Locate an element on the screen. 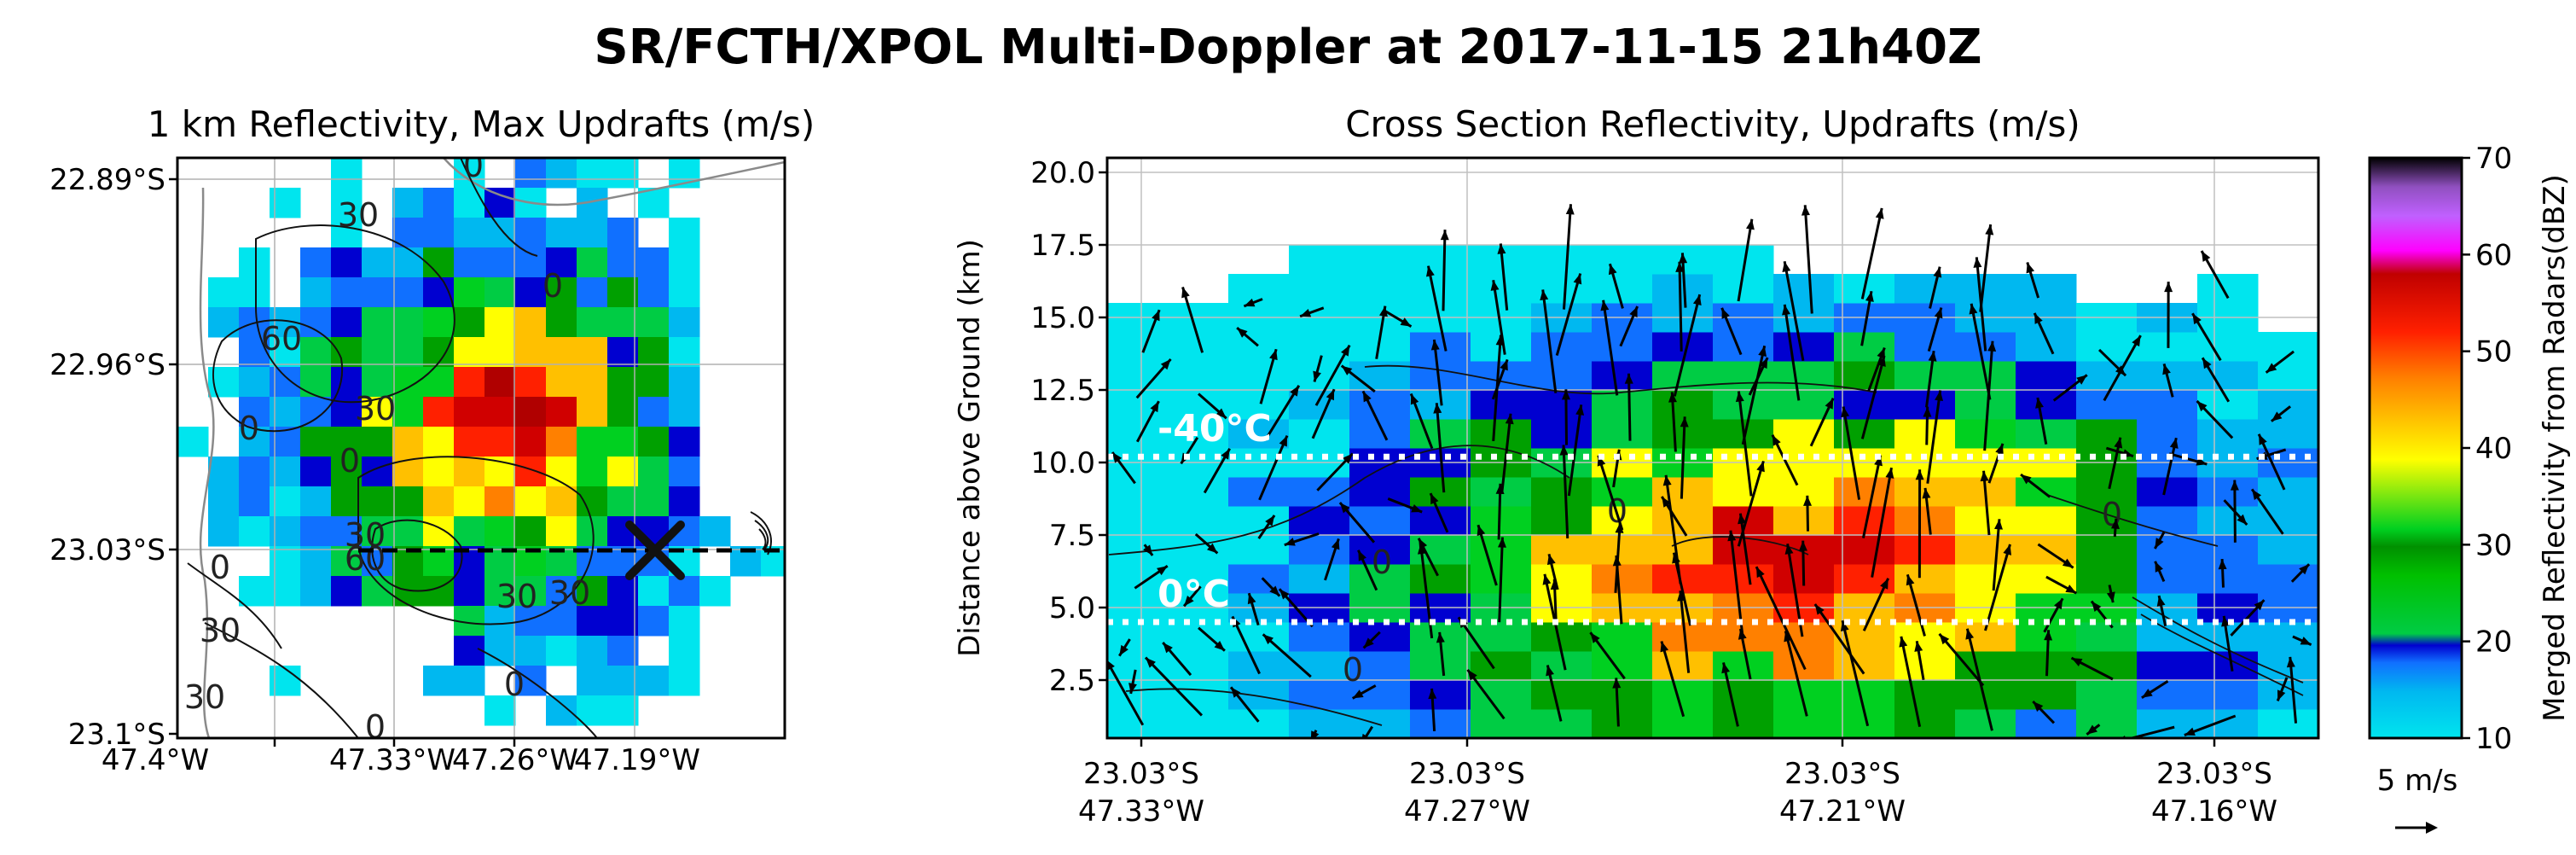 This screenshot has height=855, width=2576. right-y-tick-label: 5.0 is located at coordinates (1072, 608).